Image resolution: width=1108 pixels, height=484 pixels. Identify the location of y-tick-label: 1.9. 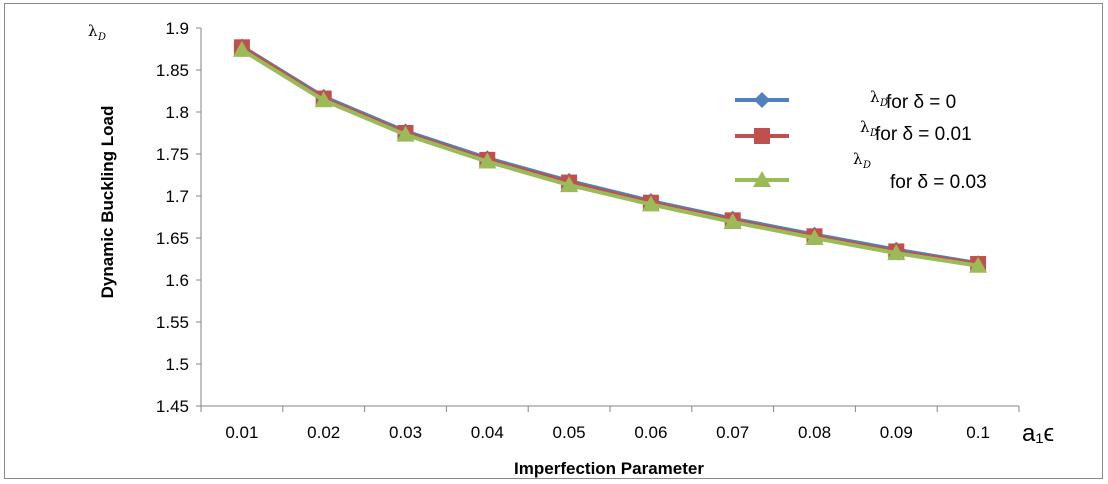
(177, 28).